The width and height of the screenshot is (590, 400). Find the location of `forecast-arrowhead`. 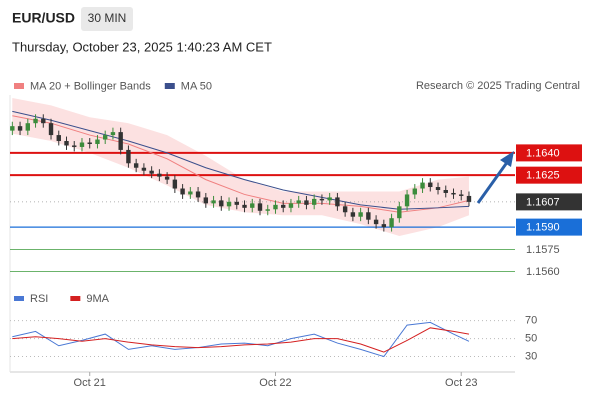

forecast-arrowhead is located at coordinates (507, 159).